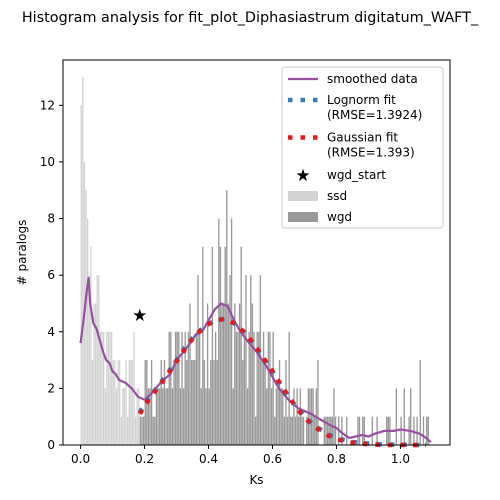  What do you see at coordinates (47, 162) in the screenshot?
I see `y-tick-label: 10` at bounding box center [47, 162].